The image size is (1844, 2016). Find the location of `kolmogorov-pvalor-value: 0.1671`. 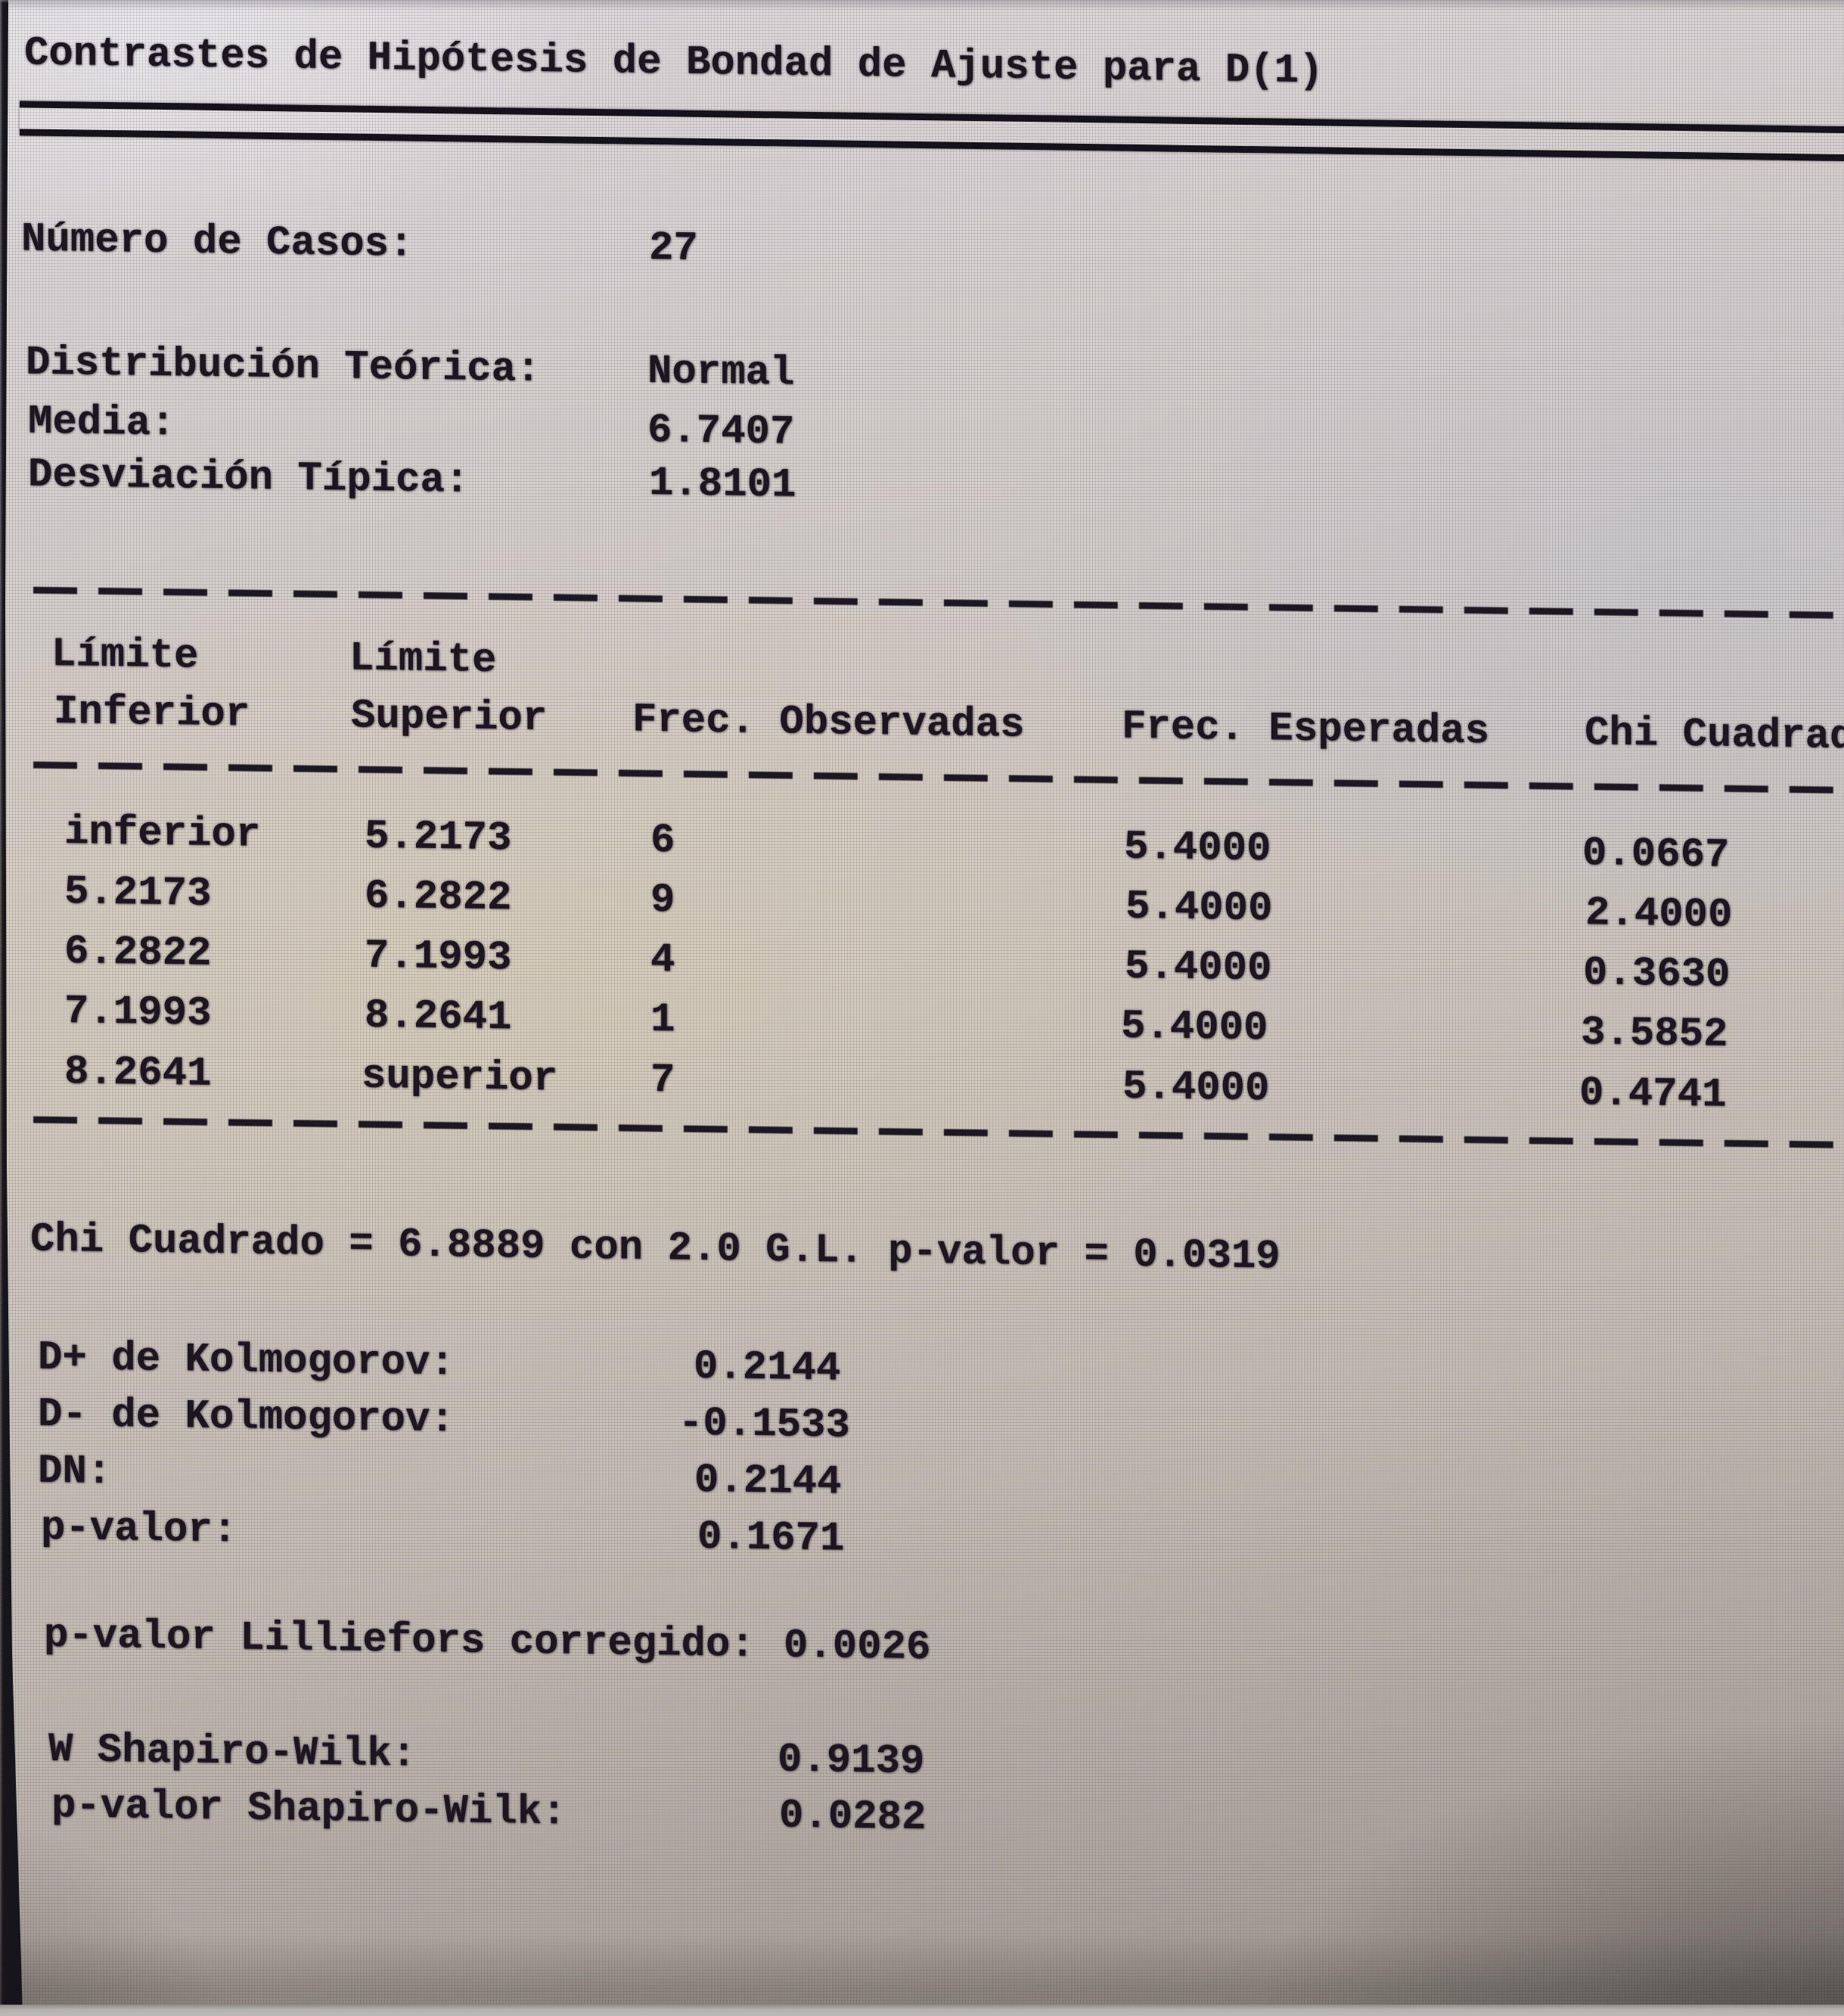

kolmogorov-pvalor-value: 0.1671 is located at coordinates (771, 1539).